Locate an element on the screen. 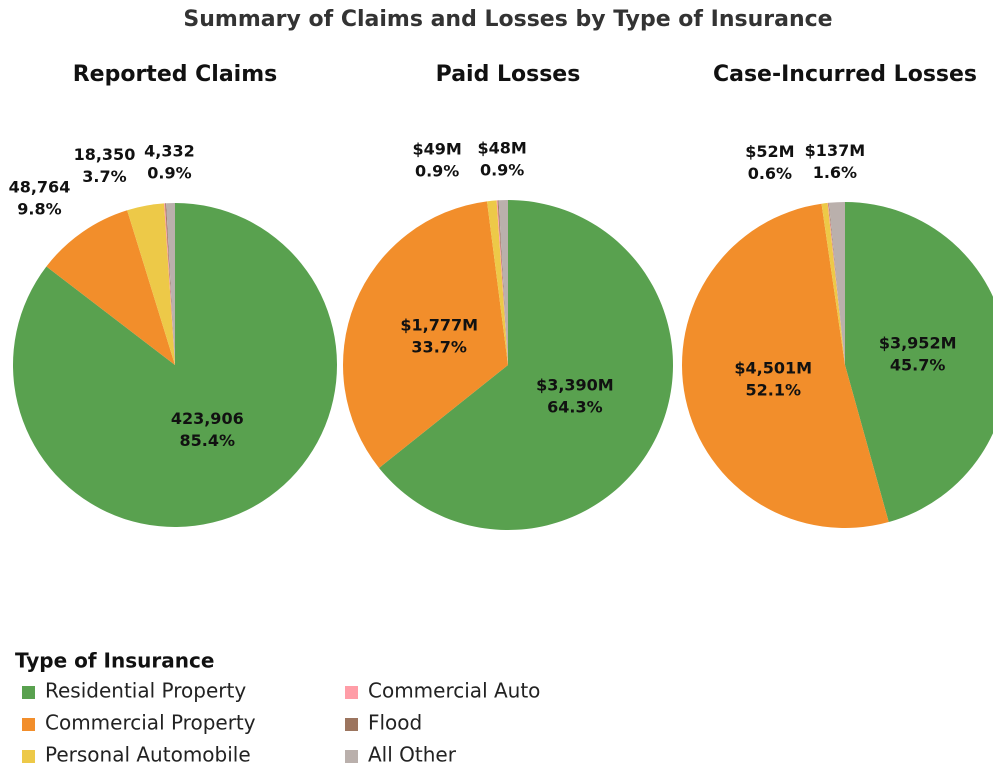 The height and width of the screenshot is (769, 993). data-label: $3,390M is located at coordinates (575, 385).